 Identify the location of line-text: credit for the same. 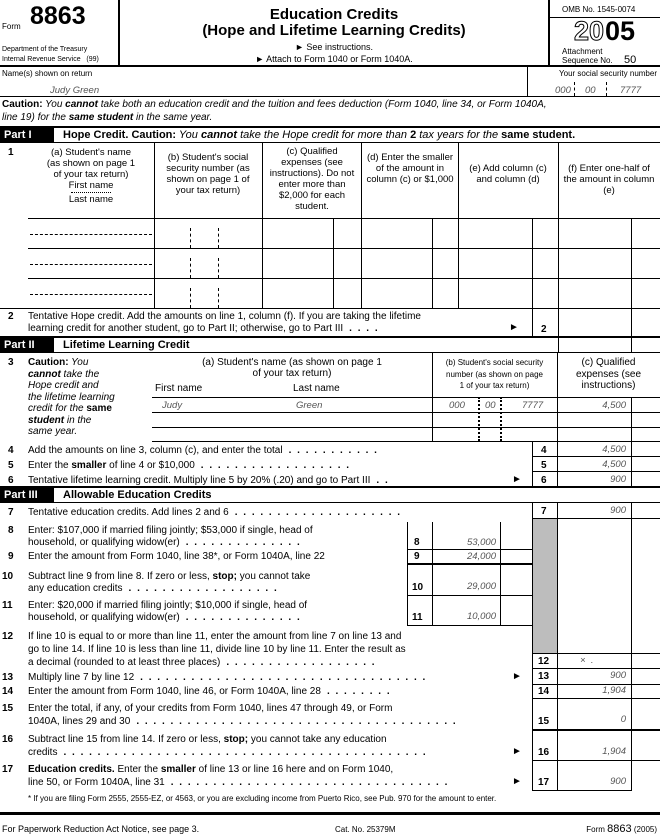
(71, 409).